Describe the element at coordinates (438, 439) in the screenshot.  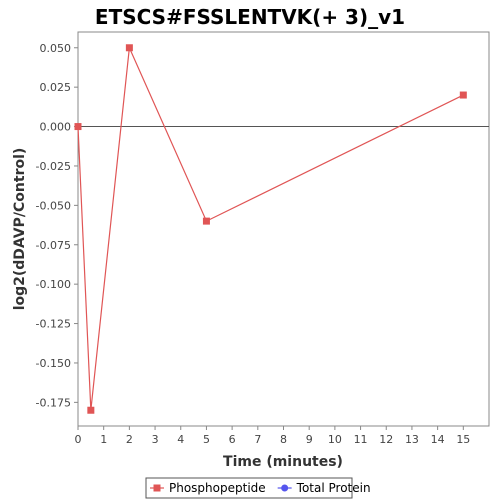
I see `x-tick-label: 14` at that location.